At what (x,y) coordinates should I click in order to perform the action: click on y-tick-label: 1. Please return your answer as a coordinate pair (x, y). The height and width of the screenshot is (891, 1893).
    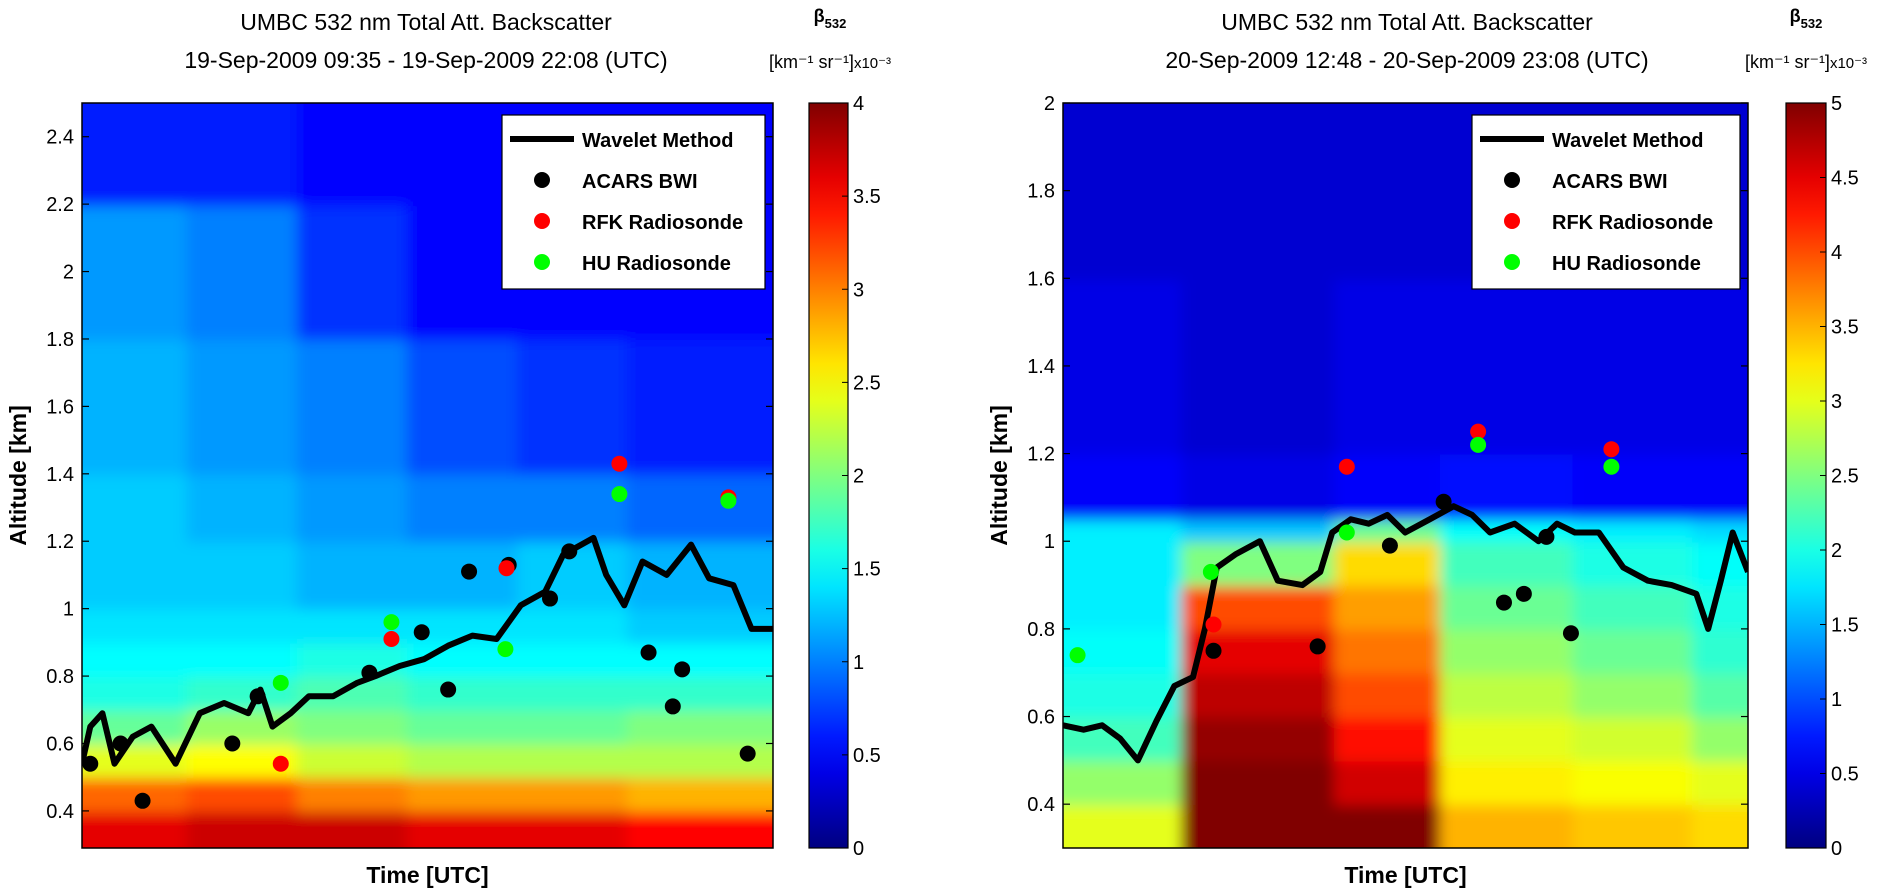
    Looking at the image, I should click on (68, 610).